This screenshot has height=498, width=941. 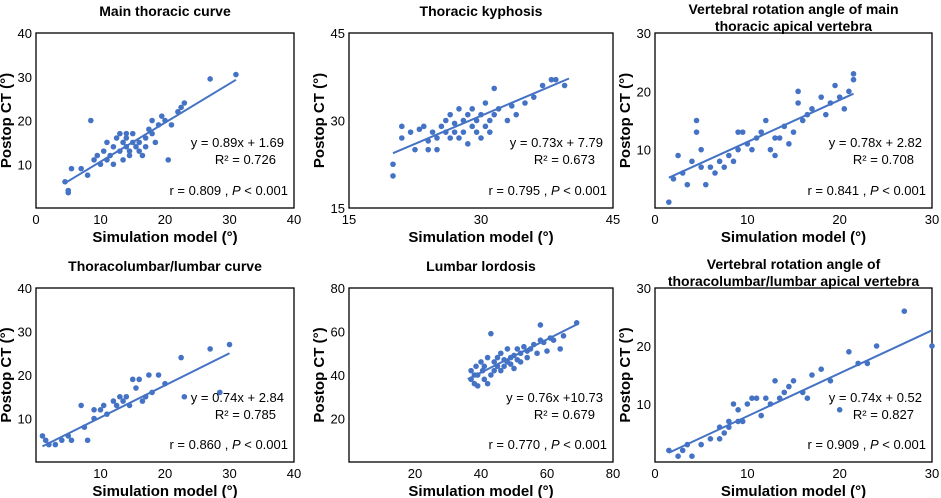 I want to click on r-squared: R² = 0.726, so click(x=245, y=159).